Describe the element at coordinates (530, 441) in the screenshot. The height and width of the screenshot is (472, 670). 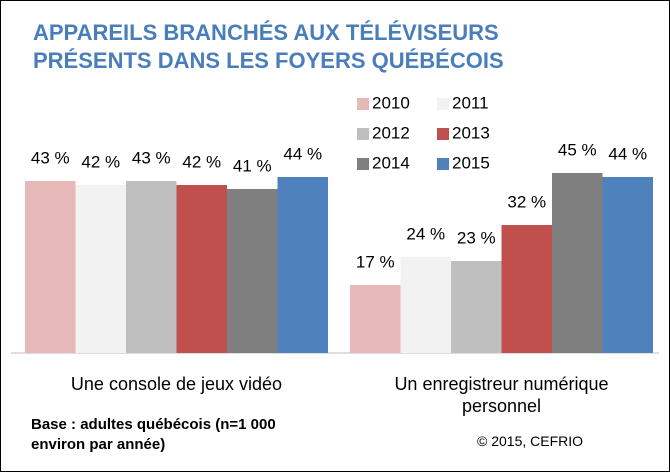
I see `source: © 2015, CEFRIO` at that location.